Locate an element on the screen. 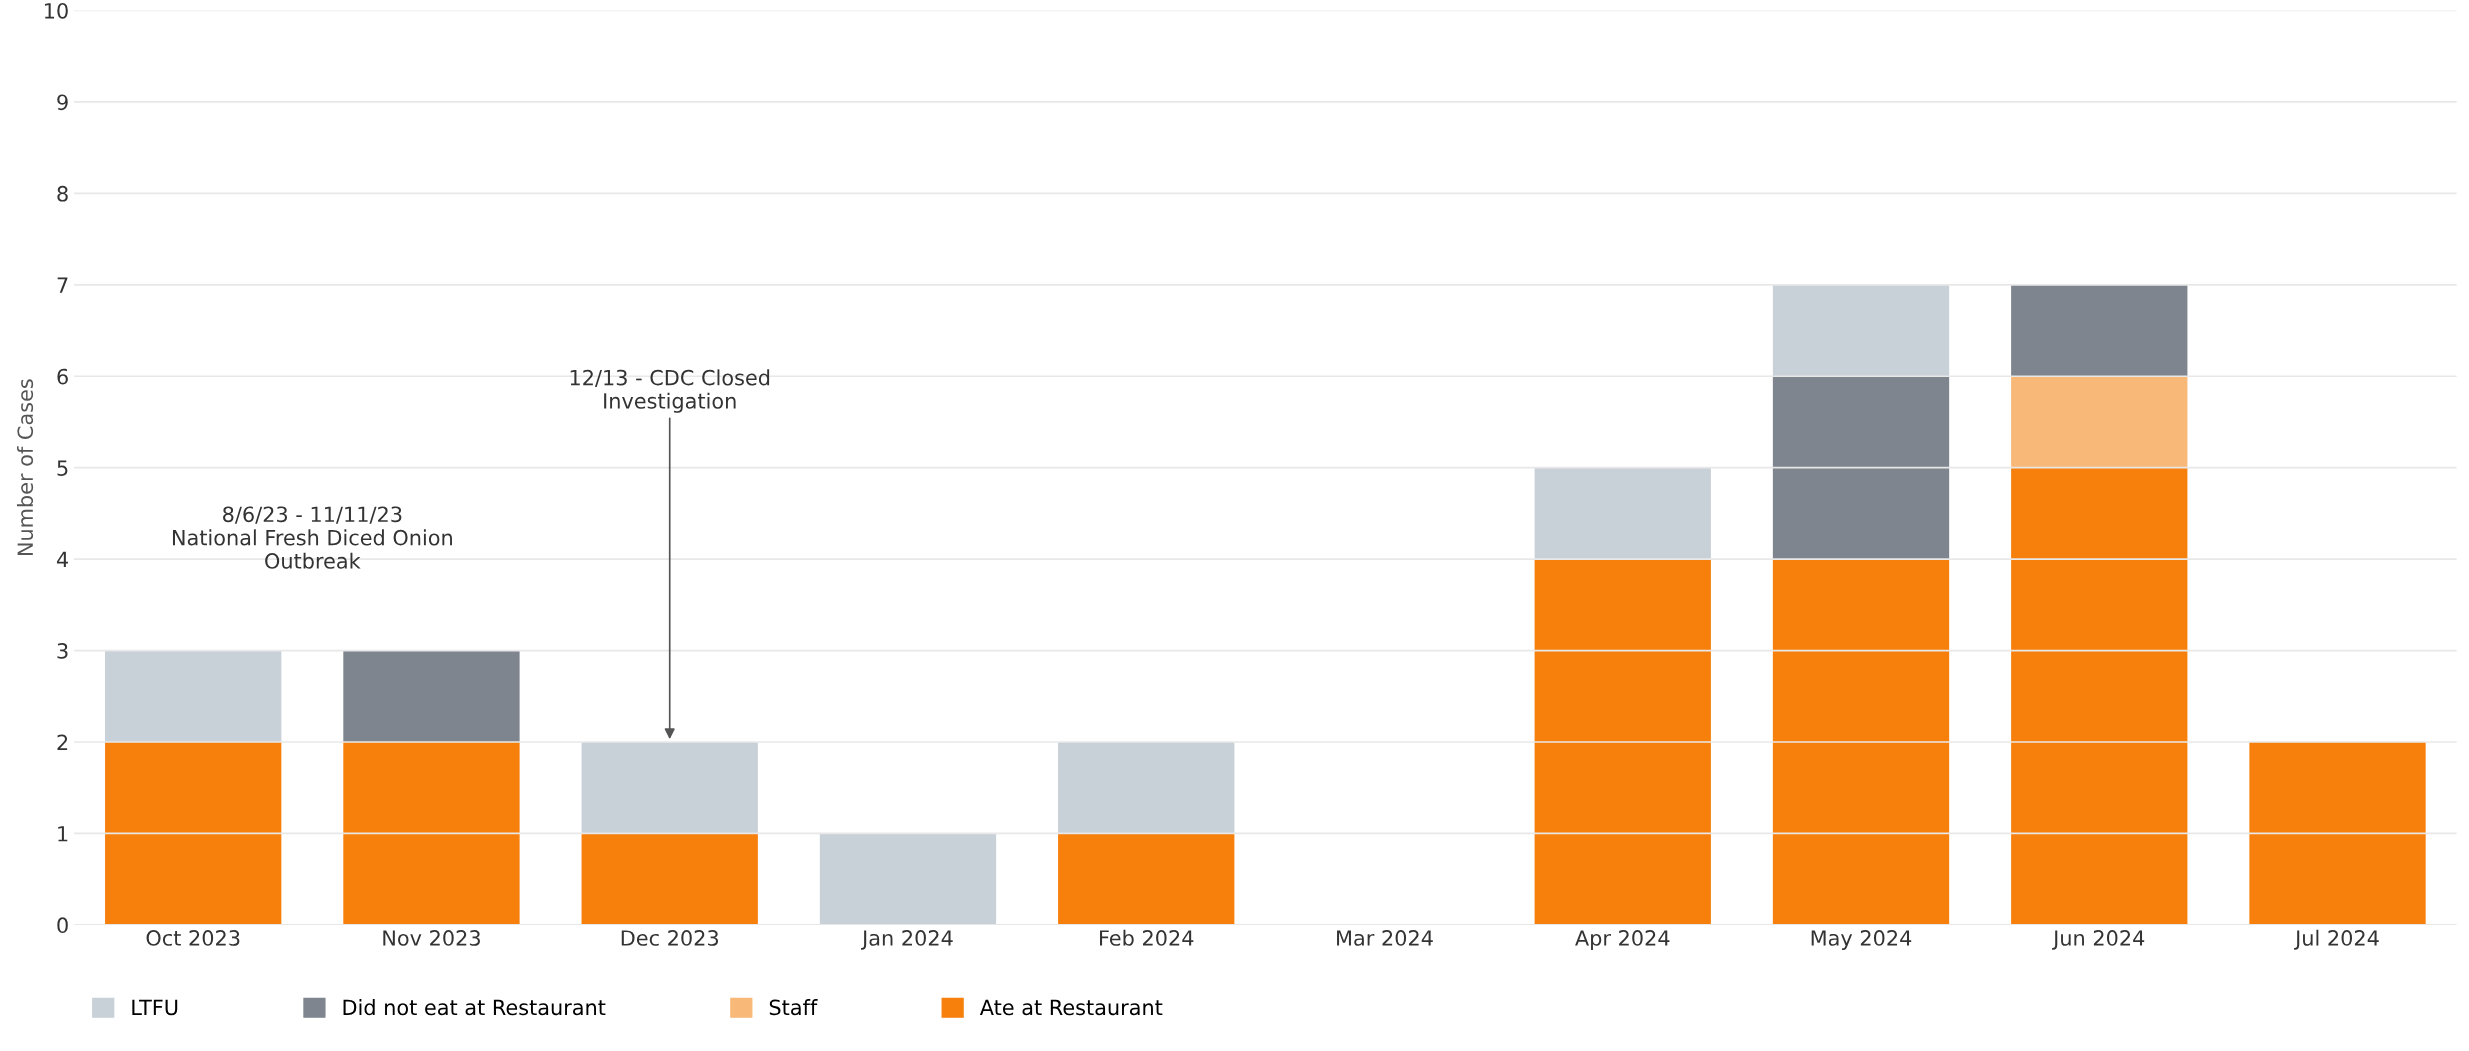 This screenshot has height=1051, width=2469. legend-label: Ate at Restaurant is located at coordinates (1071, 1007).